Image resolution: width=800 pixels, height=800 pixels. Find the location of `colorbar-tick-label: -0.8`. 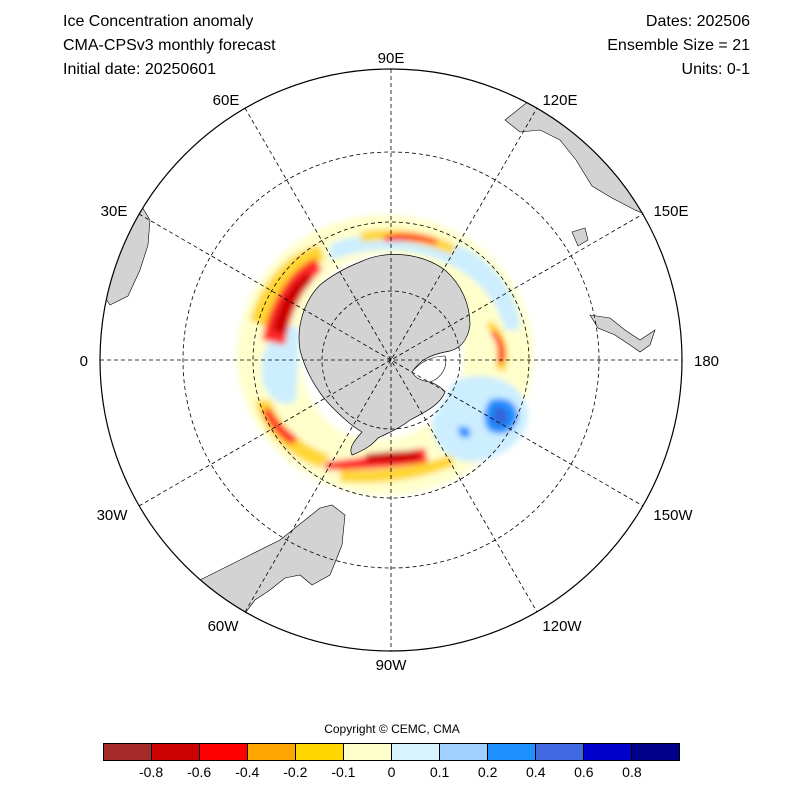

colorbar-tick-label: -0.8 is located at coordinates (151, 772).